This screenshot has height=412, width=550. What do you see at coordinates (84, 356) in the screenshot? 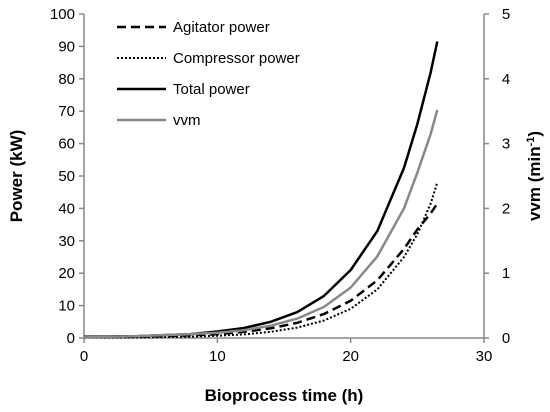
I see `x-tick-label: 0` at bounding box center [84, 356].